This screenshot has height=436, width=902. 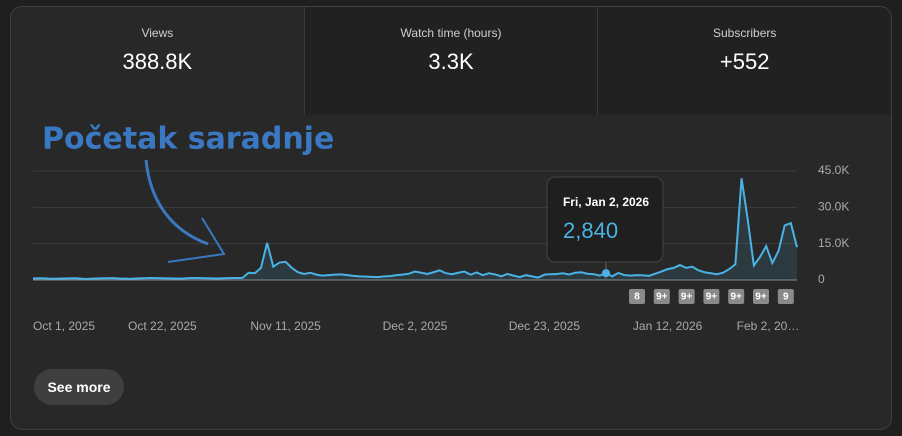 What do you see at coordinates (64, 326) in the screenshot?
I see `x-tick-label: Oct 1, 2025` at bounding box center [64, 326].